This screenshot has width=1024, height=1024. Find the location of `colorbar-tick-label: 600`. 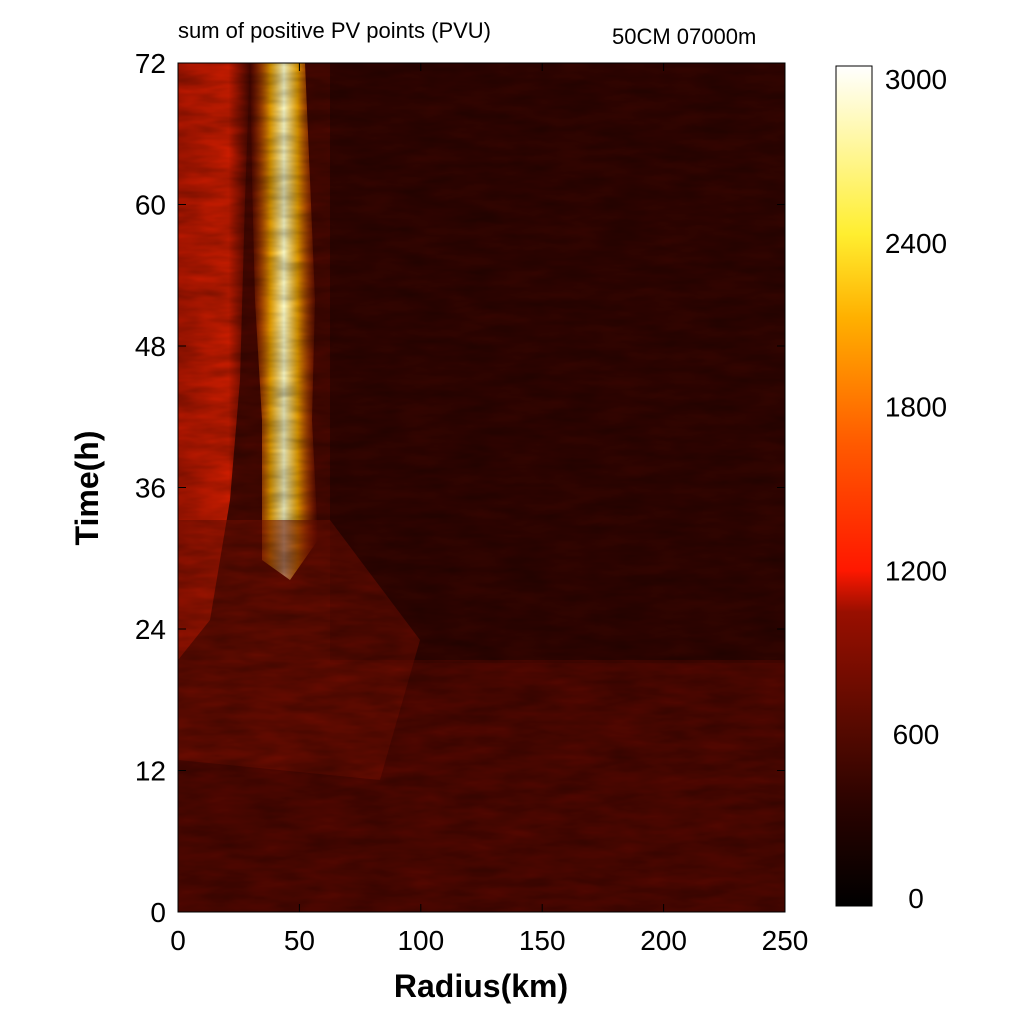

colorbar-tick-label: 600 is located at coordinates (916, 734).